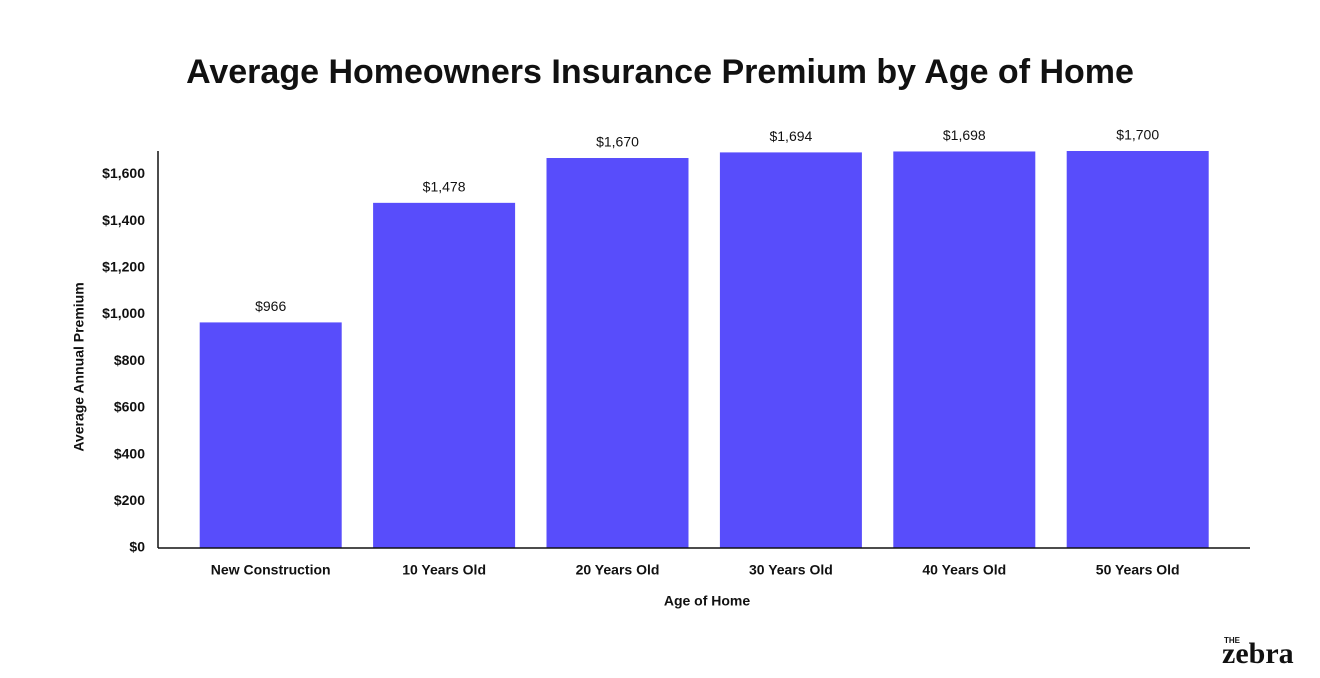 Image resolution: width=1320 pixels, height=678 pixels. Describe the element at coordinates (123, 313) in the screenshot. I see `y-tick-label: $1,000` at that location.